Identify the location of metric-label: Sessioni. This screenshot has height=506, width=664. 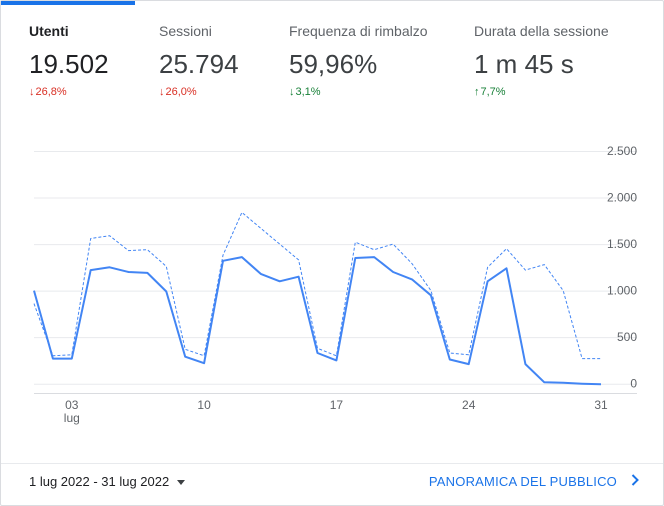
(185, 31).